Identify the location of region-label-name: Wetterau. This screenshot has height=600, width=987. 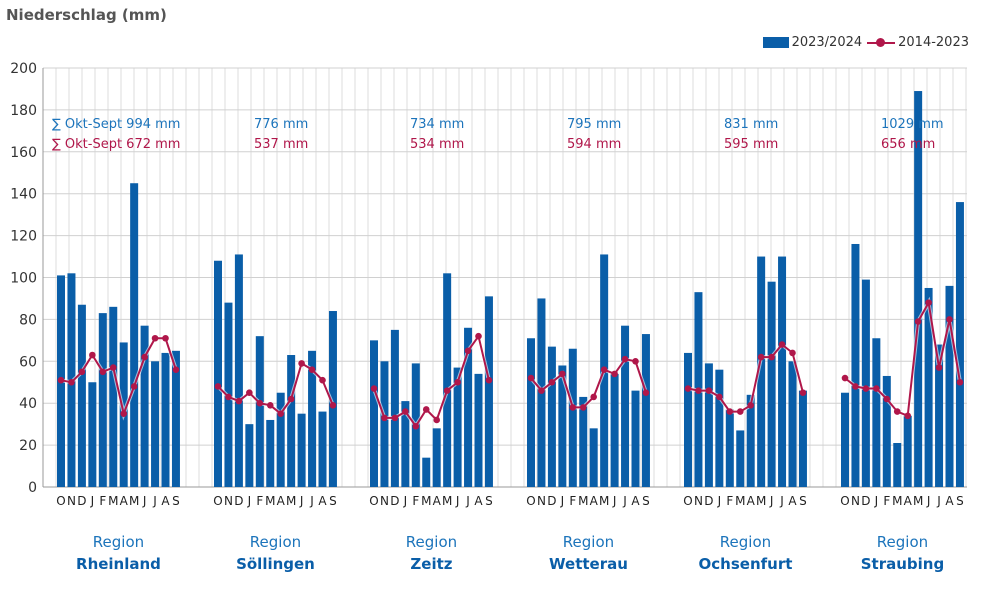
(588, 564).